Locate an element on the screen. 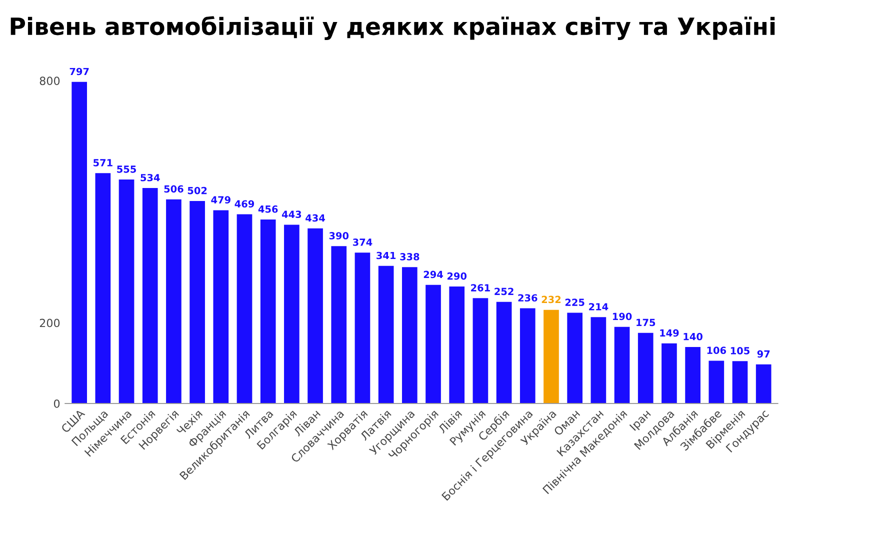 The image size is (869, 538). data-label: 106 is located at coordinates (716, 350).